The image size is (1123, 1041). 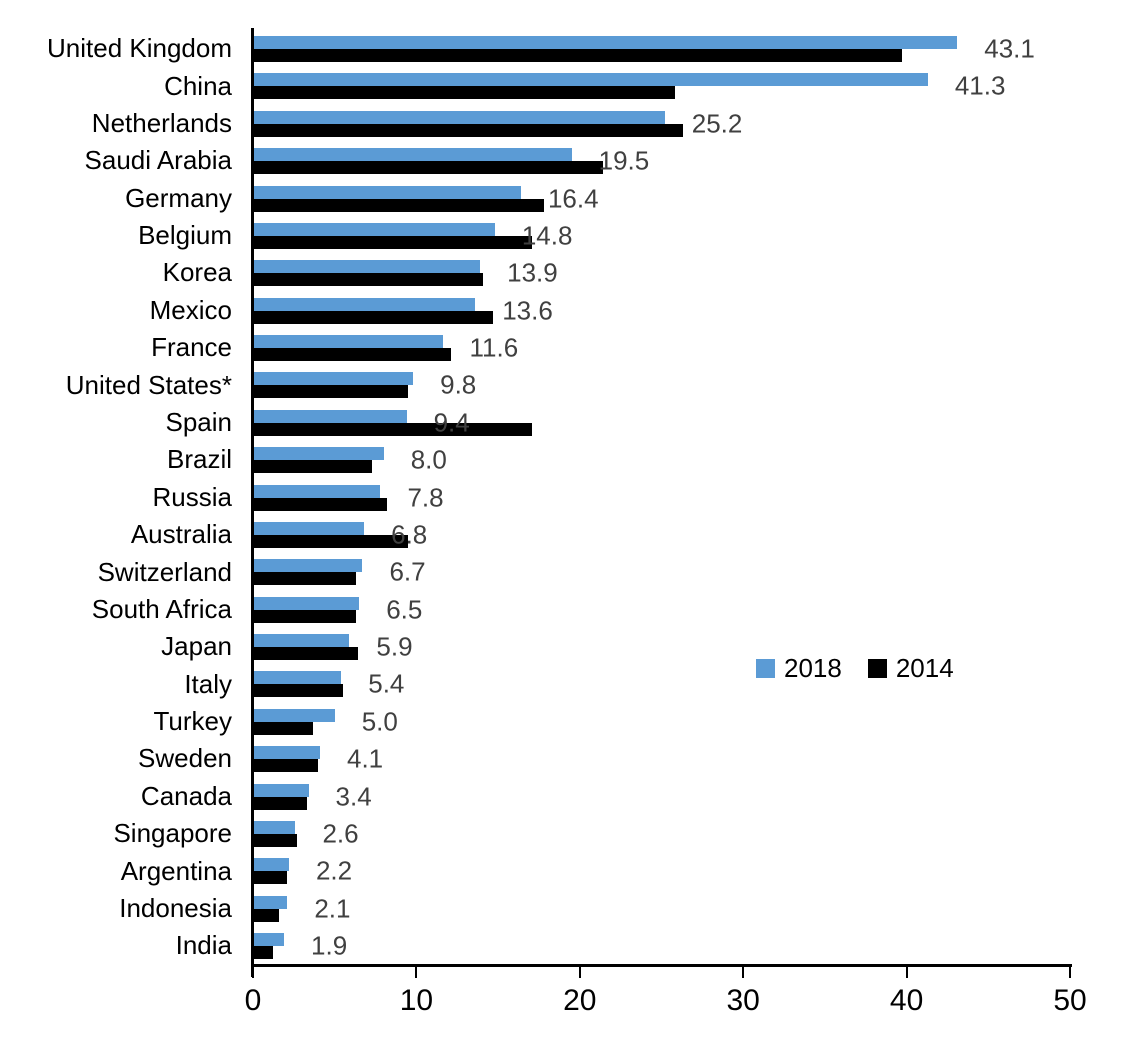 I want to click on category-label: Japan, so click(x=196, y=646).